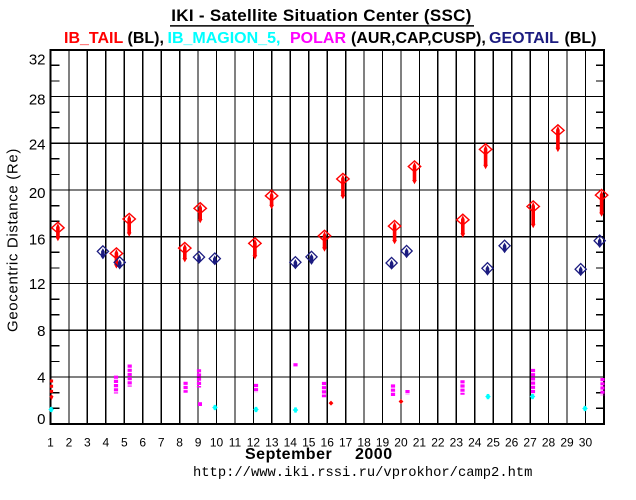  I want to click on svg-text: 0, so click(41, 419).